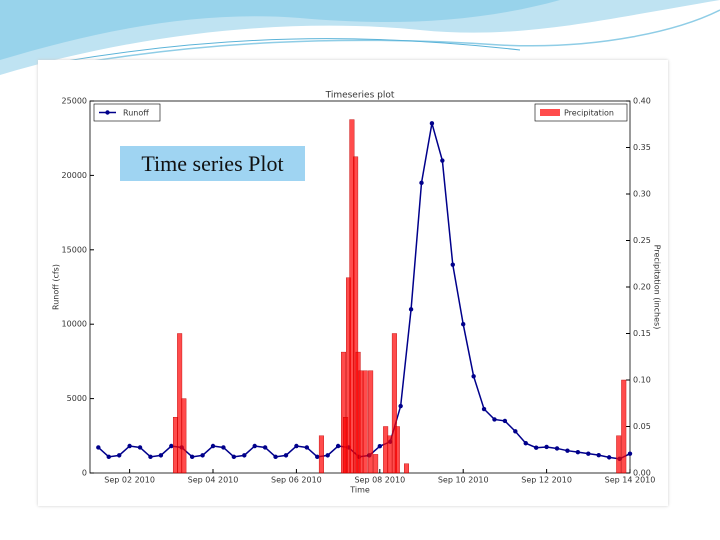  What do you see at coordinates (546, 480) in the screenshot?
I see `x-tick-label: Sep 12 2010` at bounding box center [546, 480].